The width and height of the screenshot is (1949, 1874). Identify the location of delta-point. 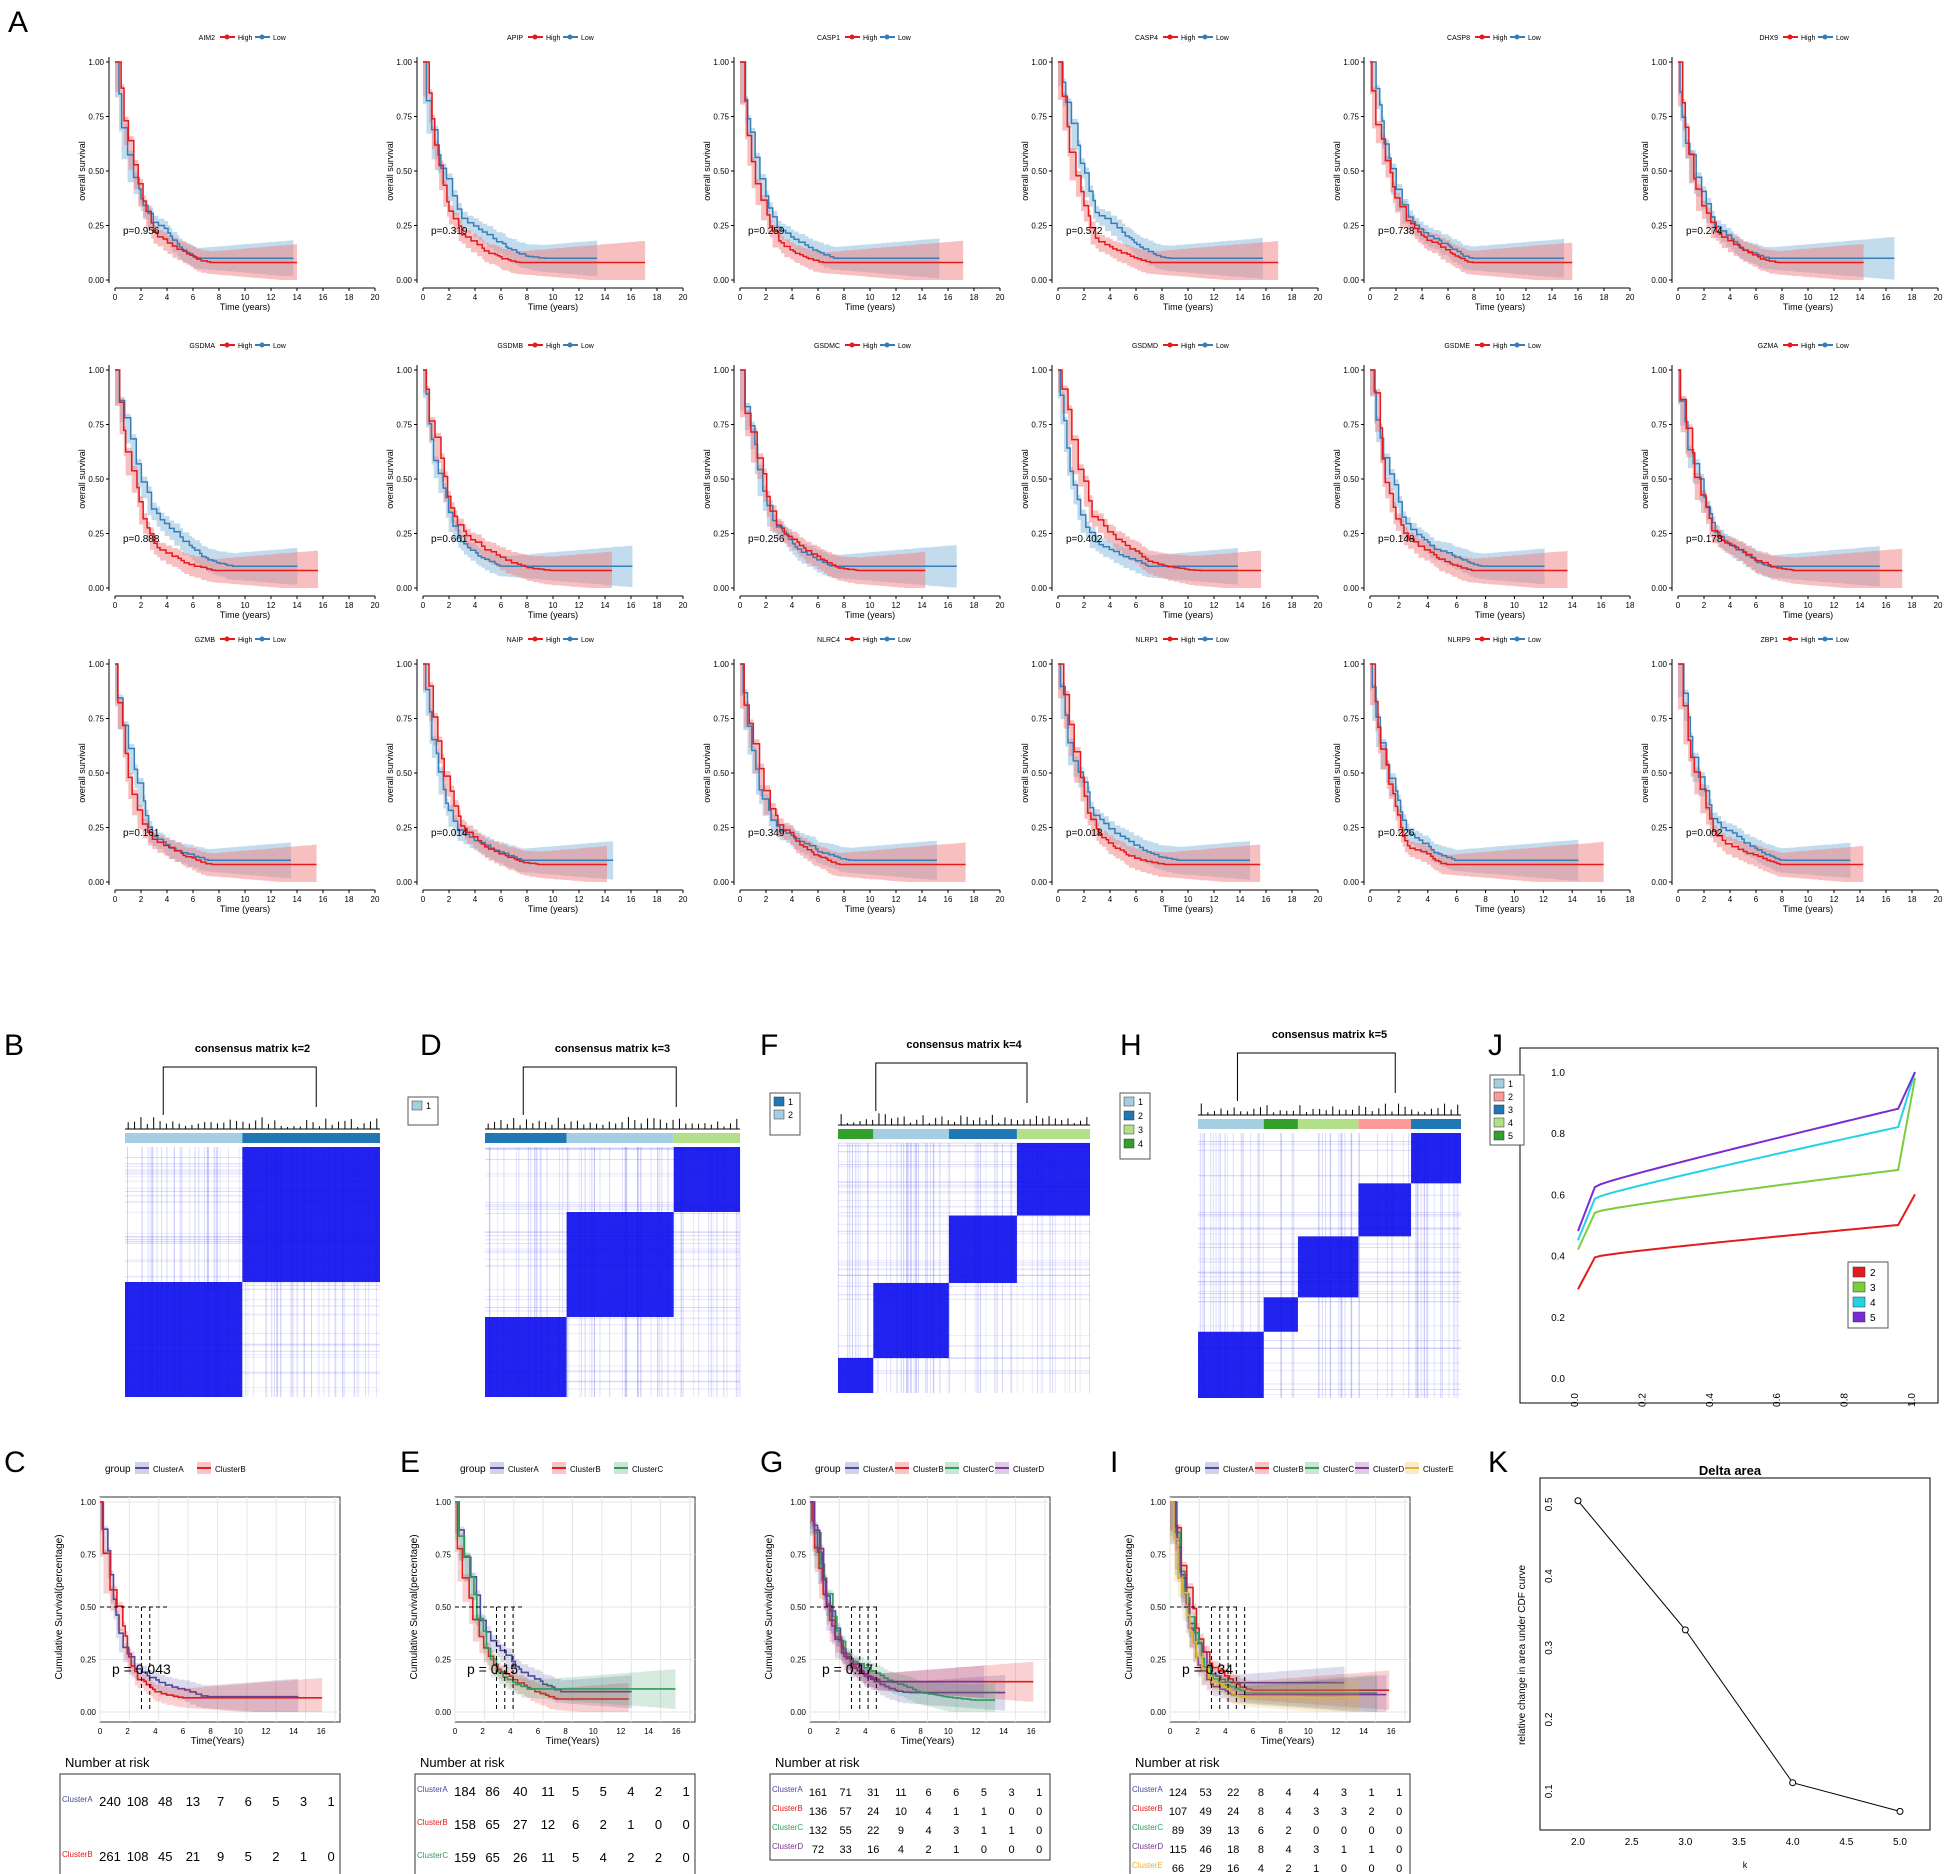
(1578, 1501).